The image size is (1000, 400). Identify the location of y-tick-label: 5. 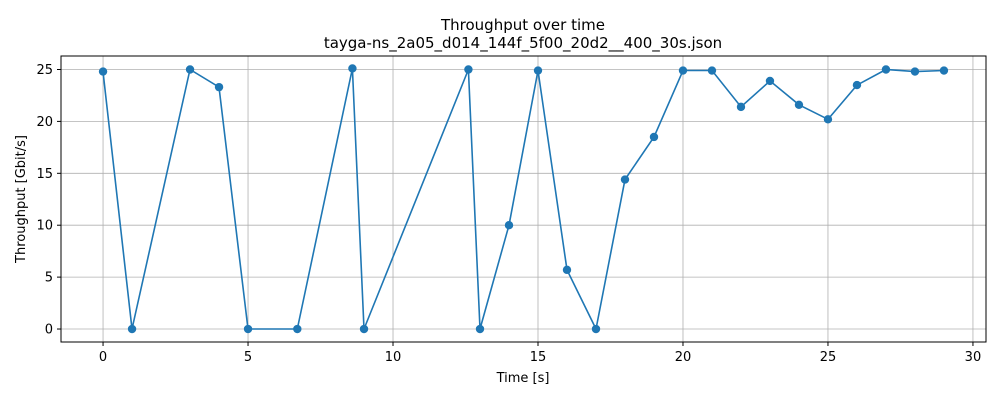
(49, 278).